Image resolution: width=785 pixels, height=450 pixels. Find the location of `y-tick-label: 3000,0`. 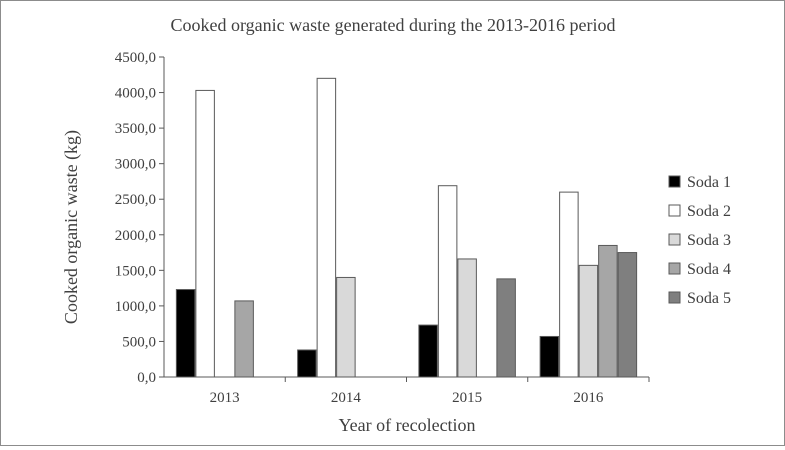

y-tick-label: 3000,0 is located at coordinates (135, 165).